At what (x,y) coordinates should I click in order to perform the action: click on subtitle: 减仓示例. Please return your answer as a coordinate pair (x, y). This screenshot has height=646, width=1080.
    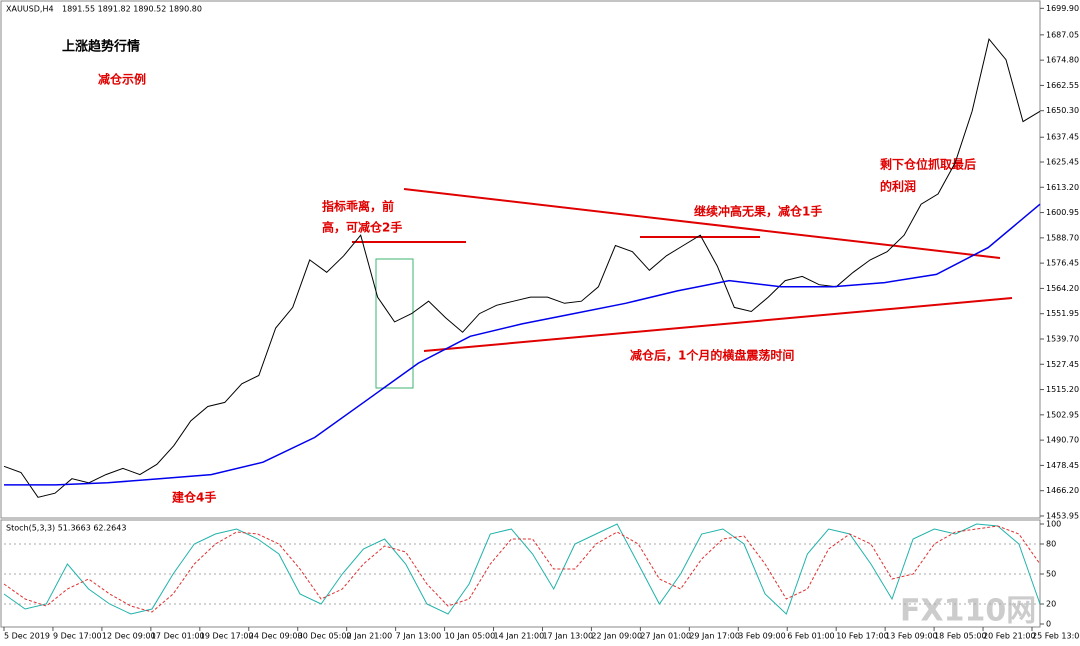
    Looking at the image, I should click on (122, 79).